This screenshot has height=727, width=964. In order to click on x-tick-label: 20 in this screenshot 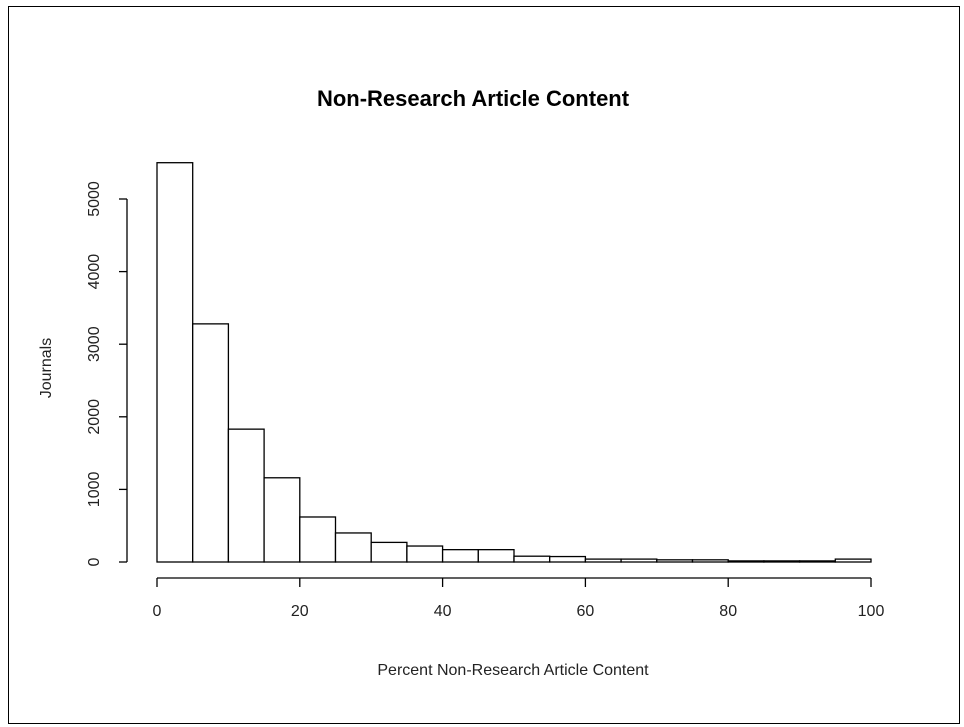, I will do `click(300, 611)`.